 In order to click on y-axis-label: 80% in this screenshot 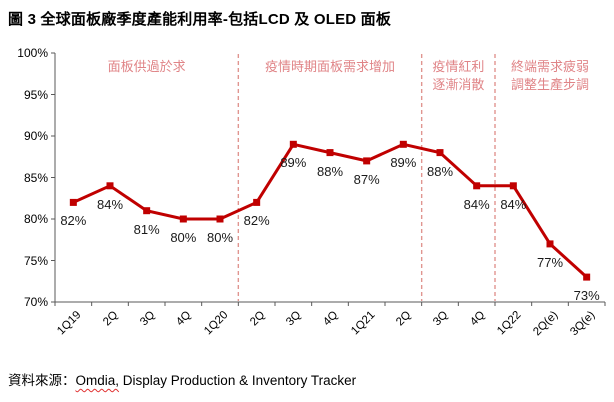, I will do `click(35, 219)`.